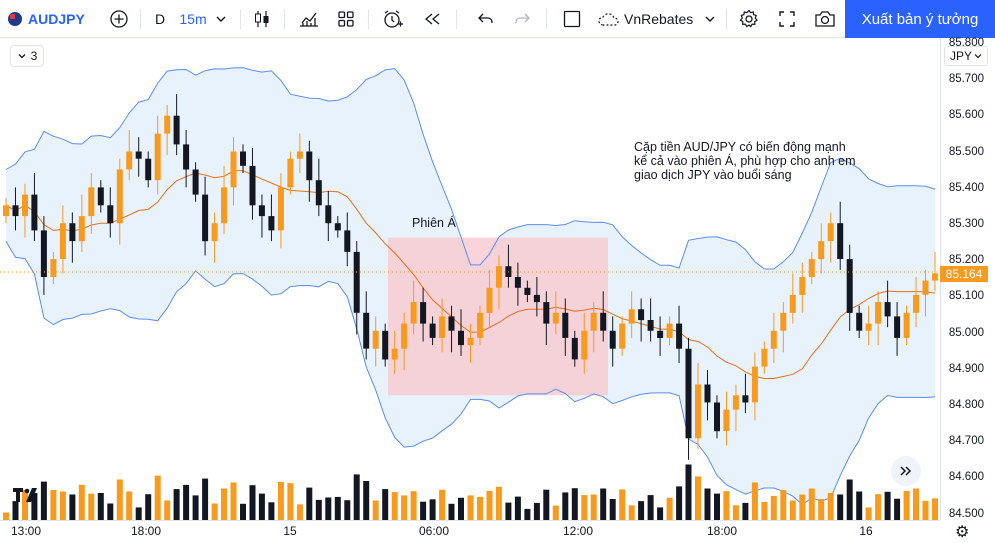 This screenshot has width=995, height=543. I want to click on gear-icon: ⚙, so click(962, 532).